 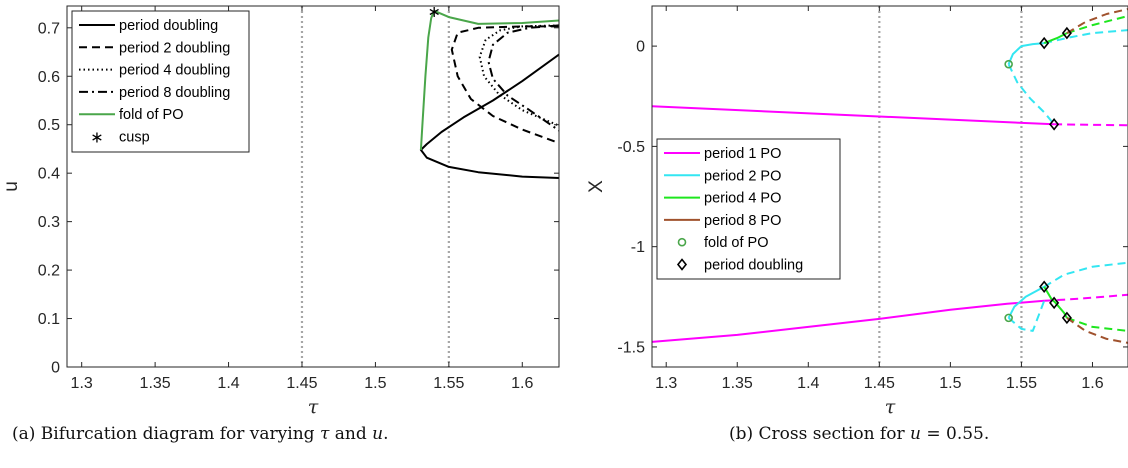 What do you see at coordinates (638, 247) in the screenshot?
I see `y-tick-label: -1` at bounding box center [638, 247].